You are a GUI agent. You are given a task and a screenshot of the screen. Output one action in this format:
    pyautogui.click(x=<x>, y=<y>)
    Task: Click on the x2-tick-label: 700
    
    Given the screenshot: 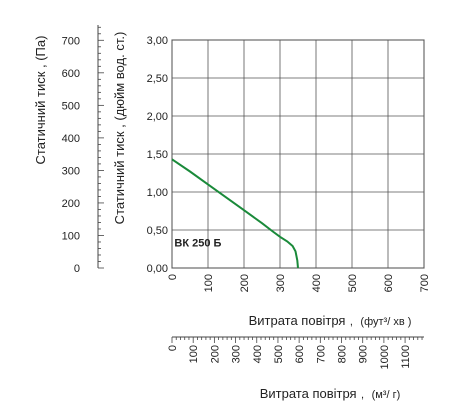 What is the action you would take?
    pyautogui.click(x=321, y=354)
    